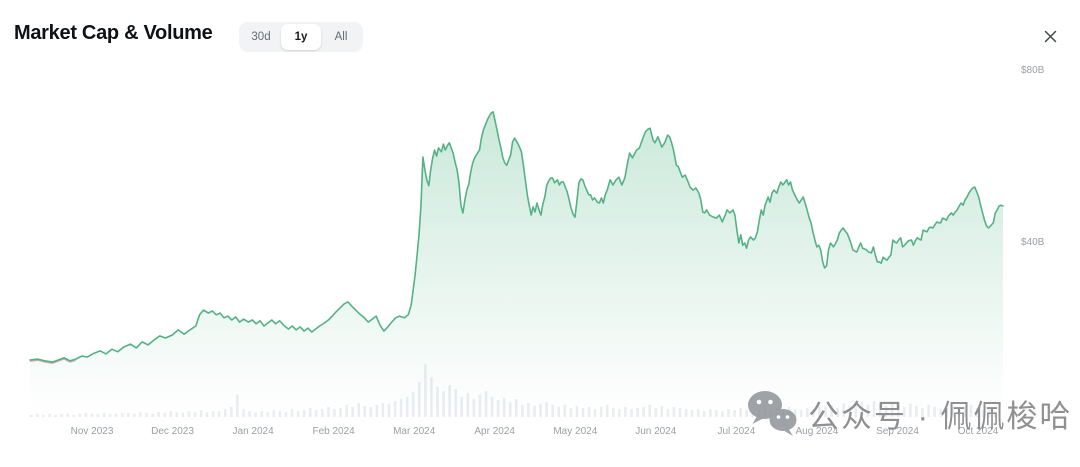  I want to click on x-axis-label: Aug 2024, so click(817, 431).